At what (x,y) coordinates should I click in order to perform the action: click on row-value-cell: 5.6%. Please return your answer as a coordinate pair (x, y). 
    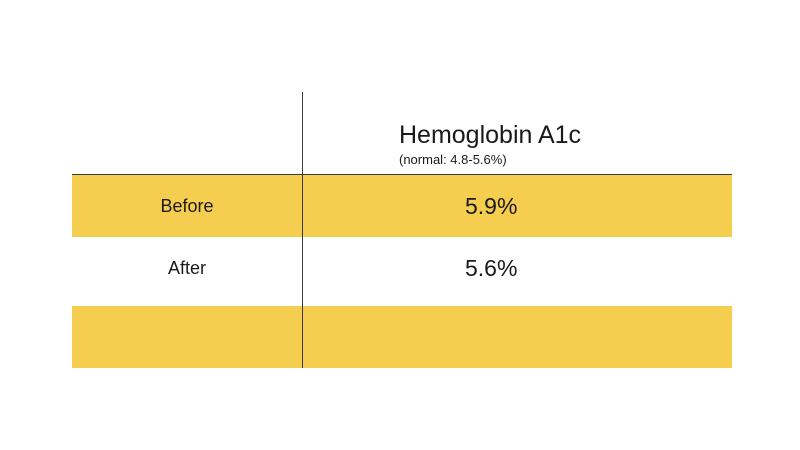
    Looking at the image, I should click on (517, 268).